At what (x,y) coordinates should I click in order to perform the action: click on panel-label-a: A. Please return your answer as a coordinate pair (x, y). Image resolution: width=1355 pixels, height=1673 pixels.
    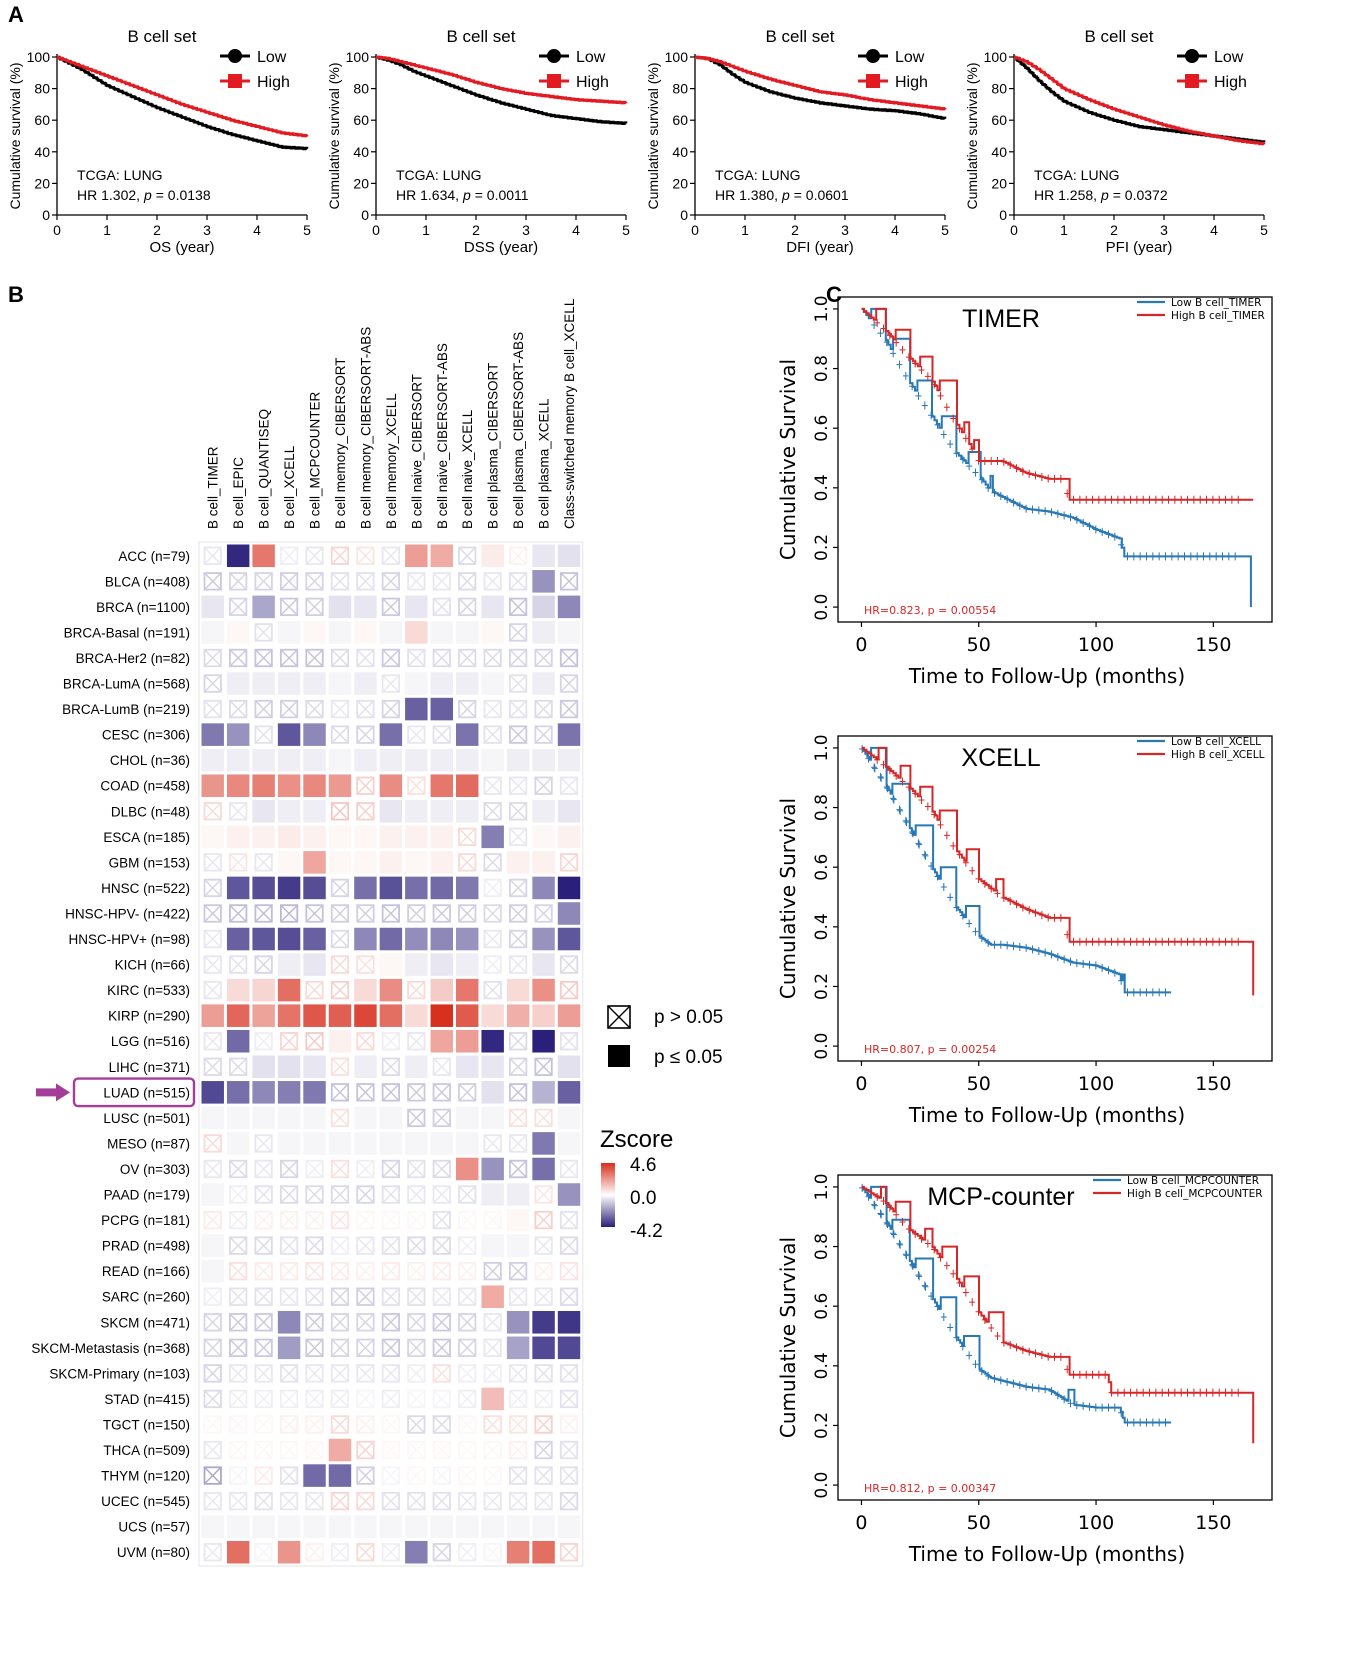
    Looking at the image, I should click on (16, 14).